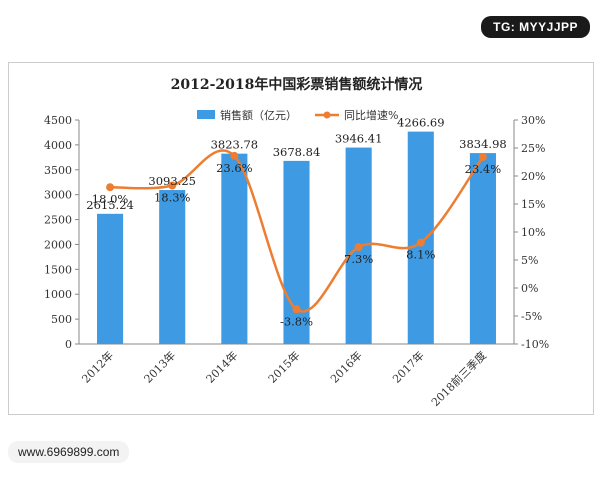 The height and width of the screenshot is (480, 600). Describe the element at coordinates (531, 316) in the screenshot. I see `right-tick-label: -5%` at that location.